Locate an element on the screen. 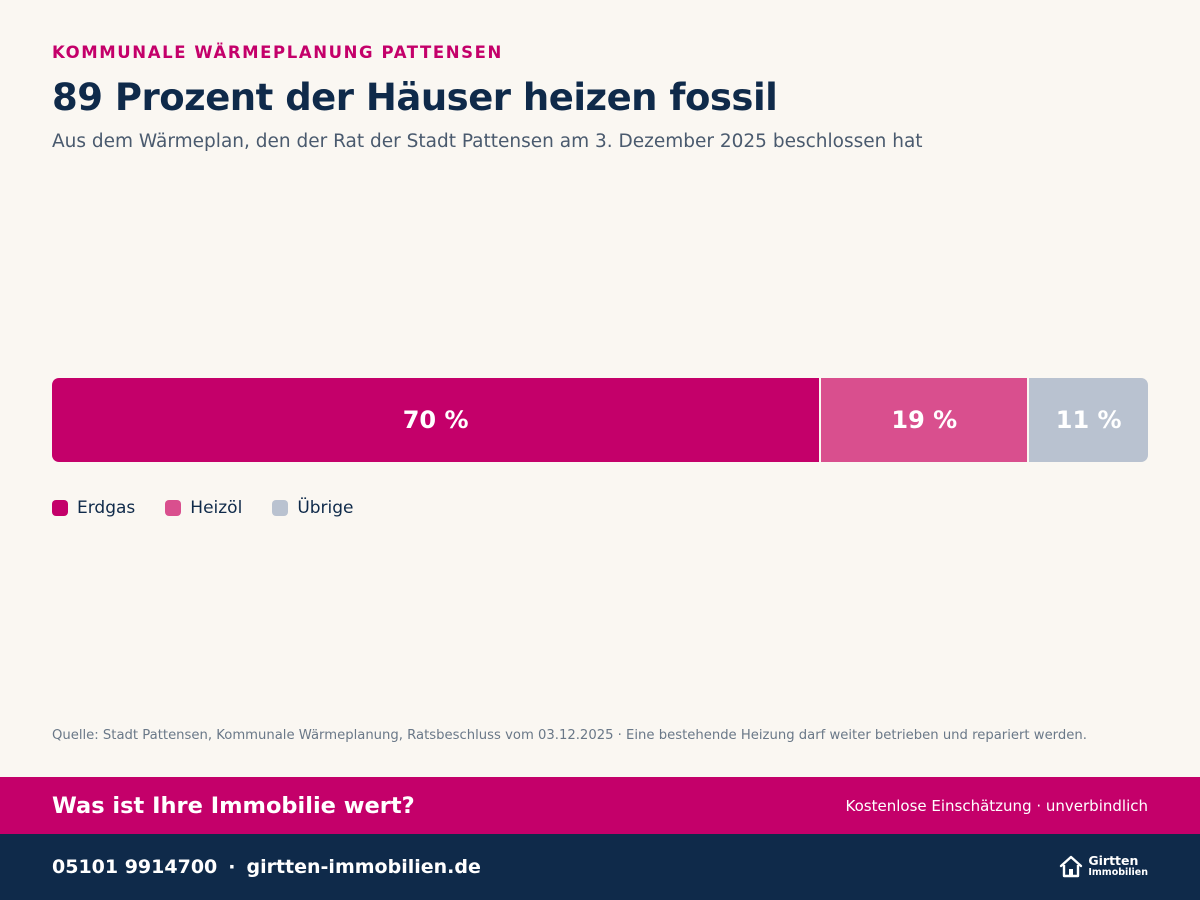 Image resolution: width=1200 pixels, height=900 pixels. bar-segment-erdgas: 70 % is located at coordinates (436, 420).